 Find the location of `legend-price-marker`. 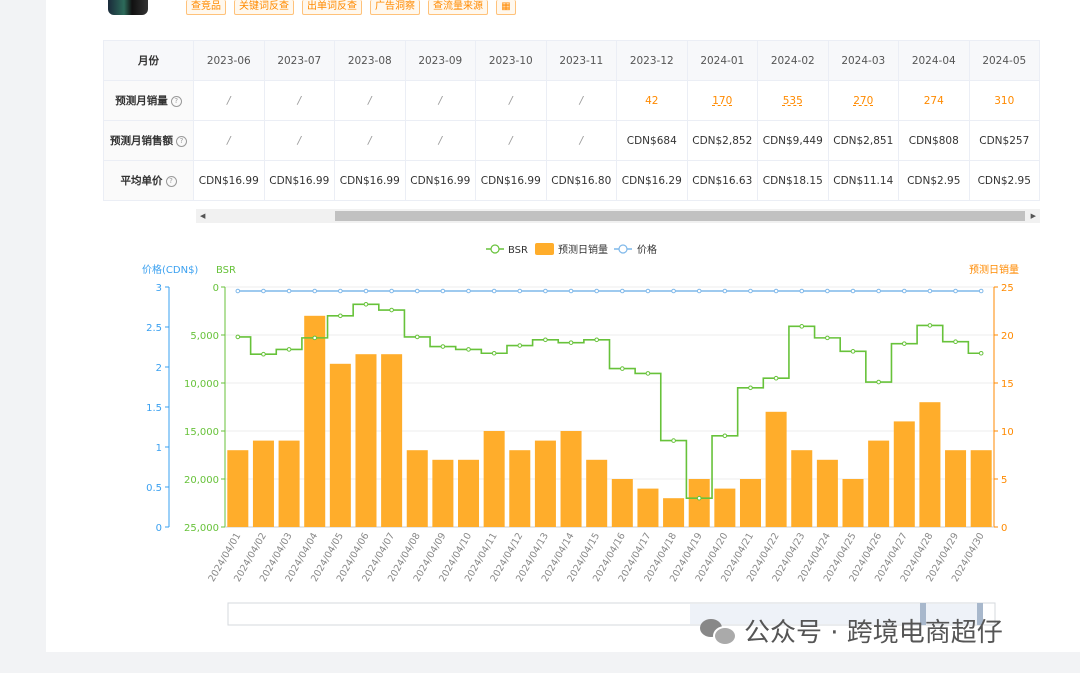

legend-price-marker is located at coordinates (623, 249).